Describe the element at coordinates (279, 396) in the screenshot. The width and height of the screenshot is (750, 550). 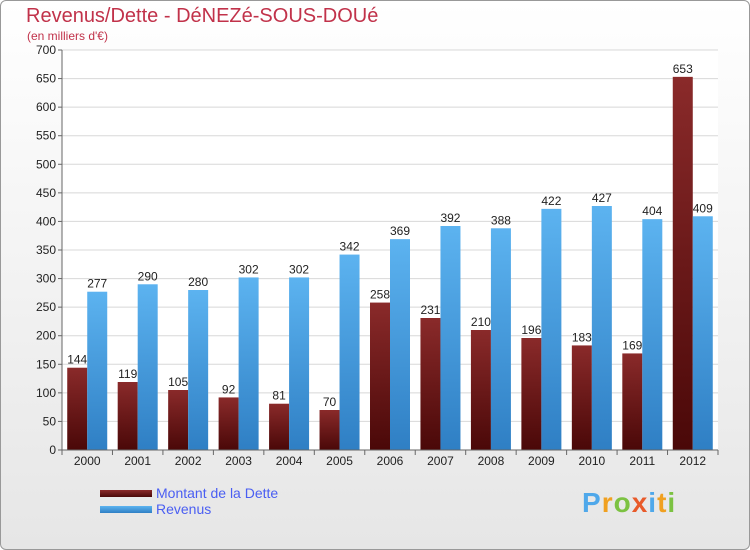
I see `data-label-dette: 81` at that location.